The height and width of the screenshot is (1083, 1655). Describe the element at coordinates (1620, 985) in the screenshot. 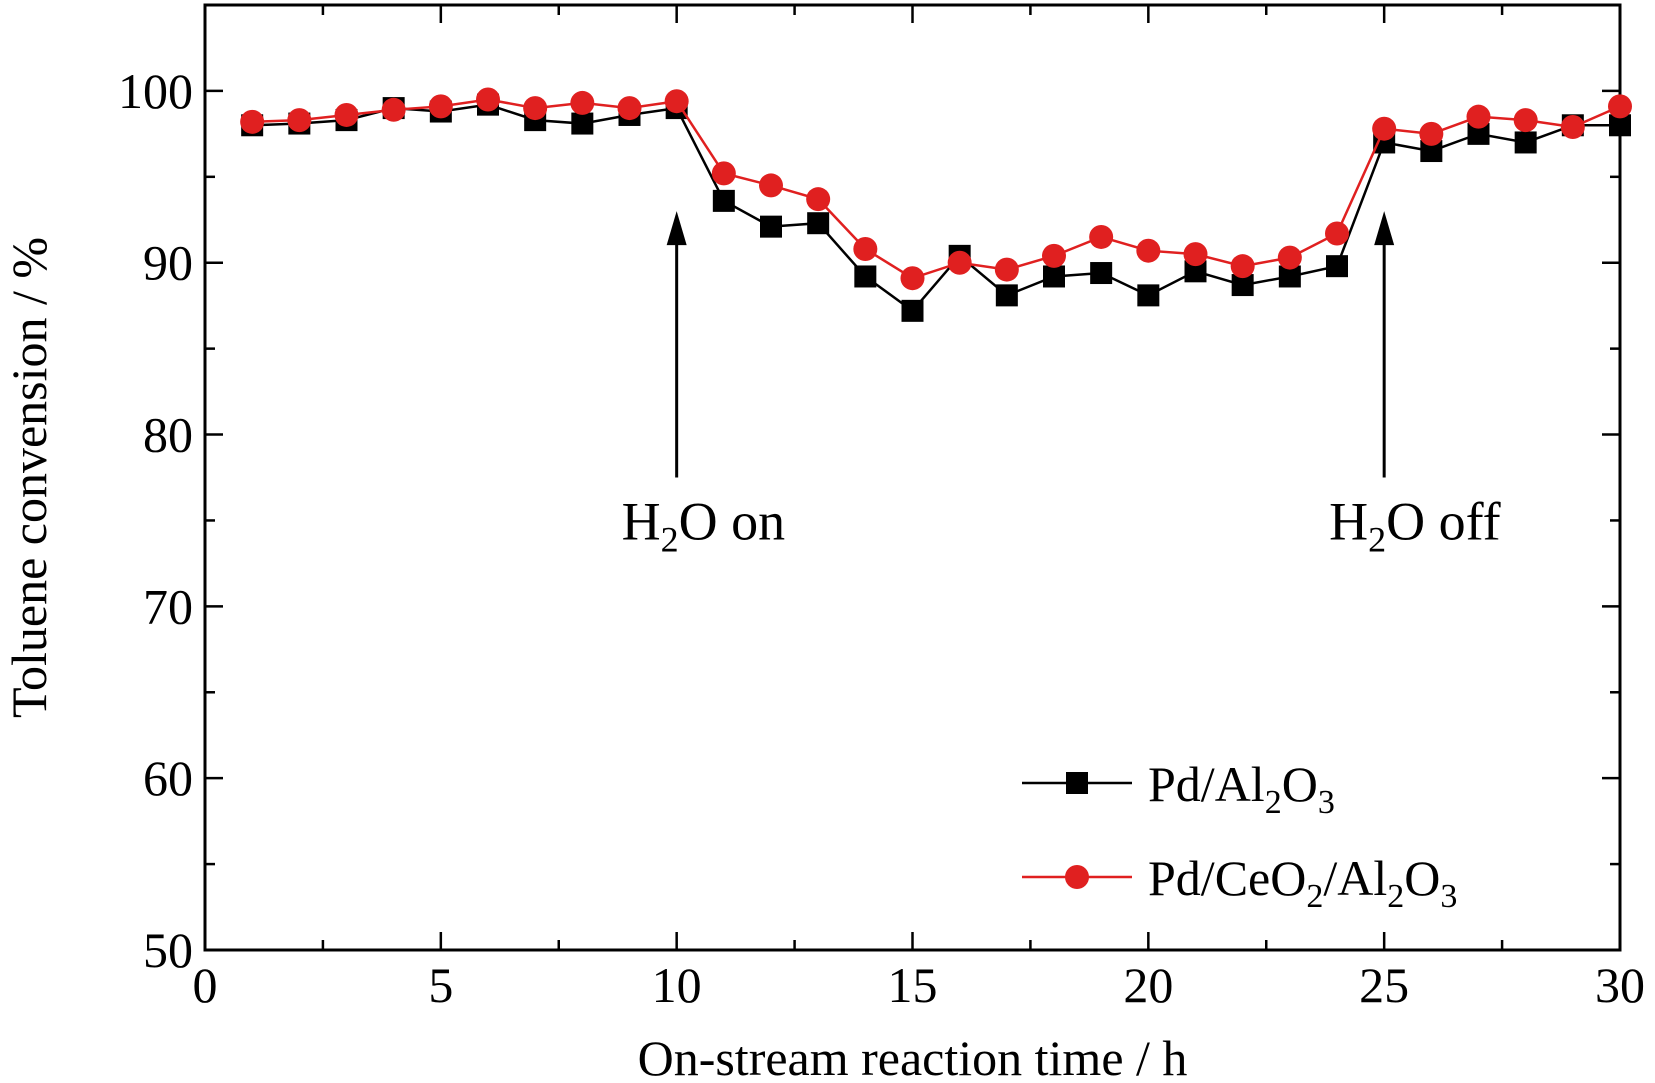

I see `x-tick-label: 30` at that location.